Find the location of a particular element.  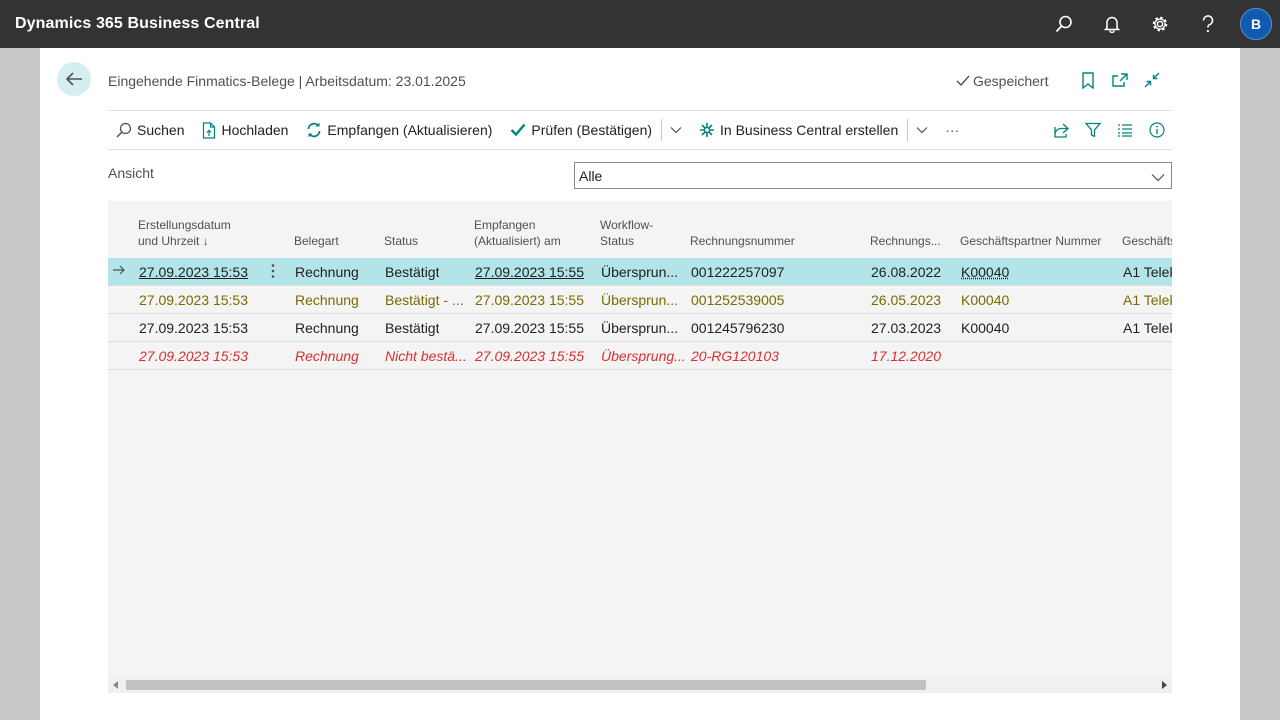

share-icon is located at coordinates (1061, 130).